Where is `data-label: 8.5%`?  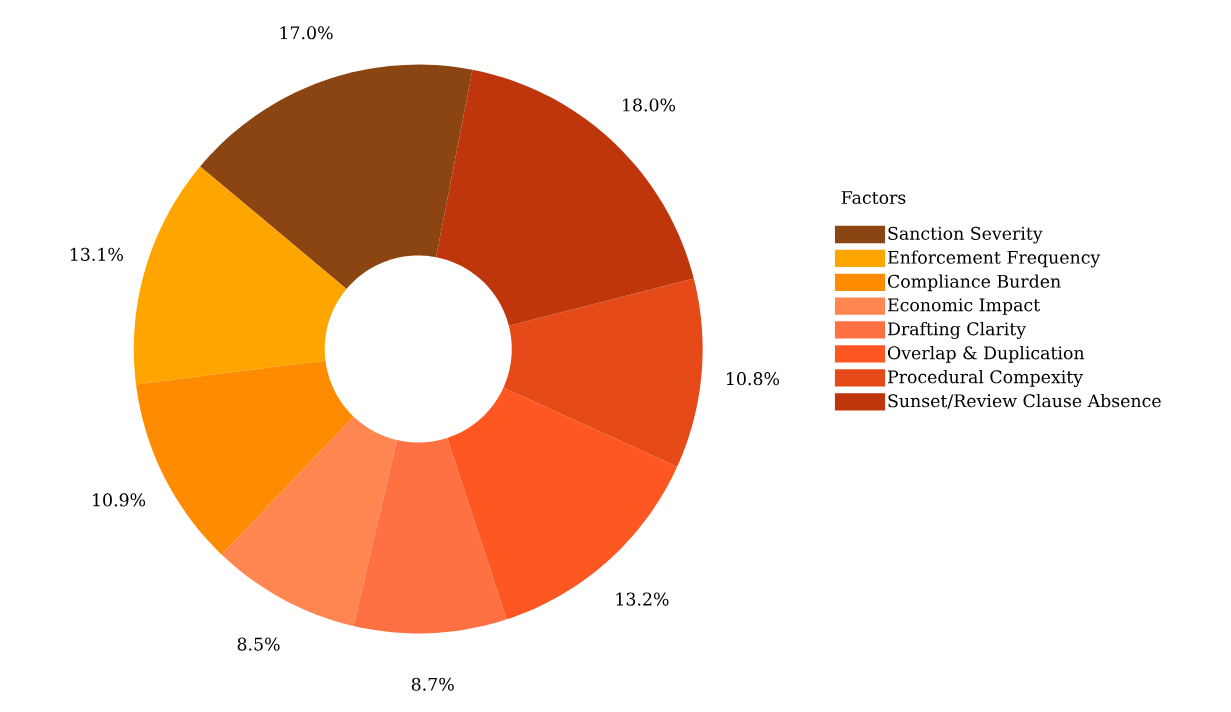
data-label: 8.5% is located at coordinates (258, 644).